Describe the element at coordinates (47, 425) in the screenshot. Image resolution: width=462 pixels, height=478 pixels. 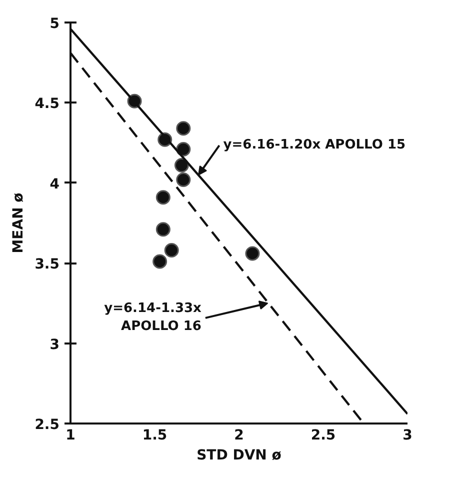
I see `y-tick-label: 2.5` at that location.